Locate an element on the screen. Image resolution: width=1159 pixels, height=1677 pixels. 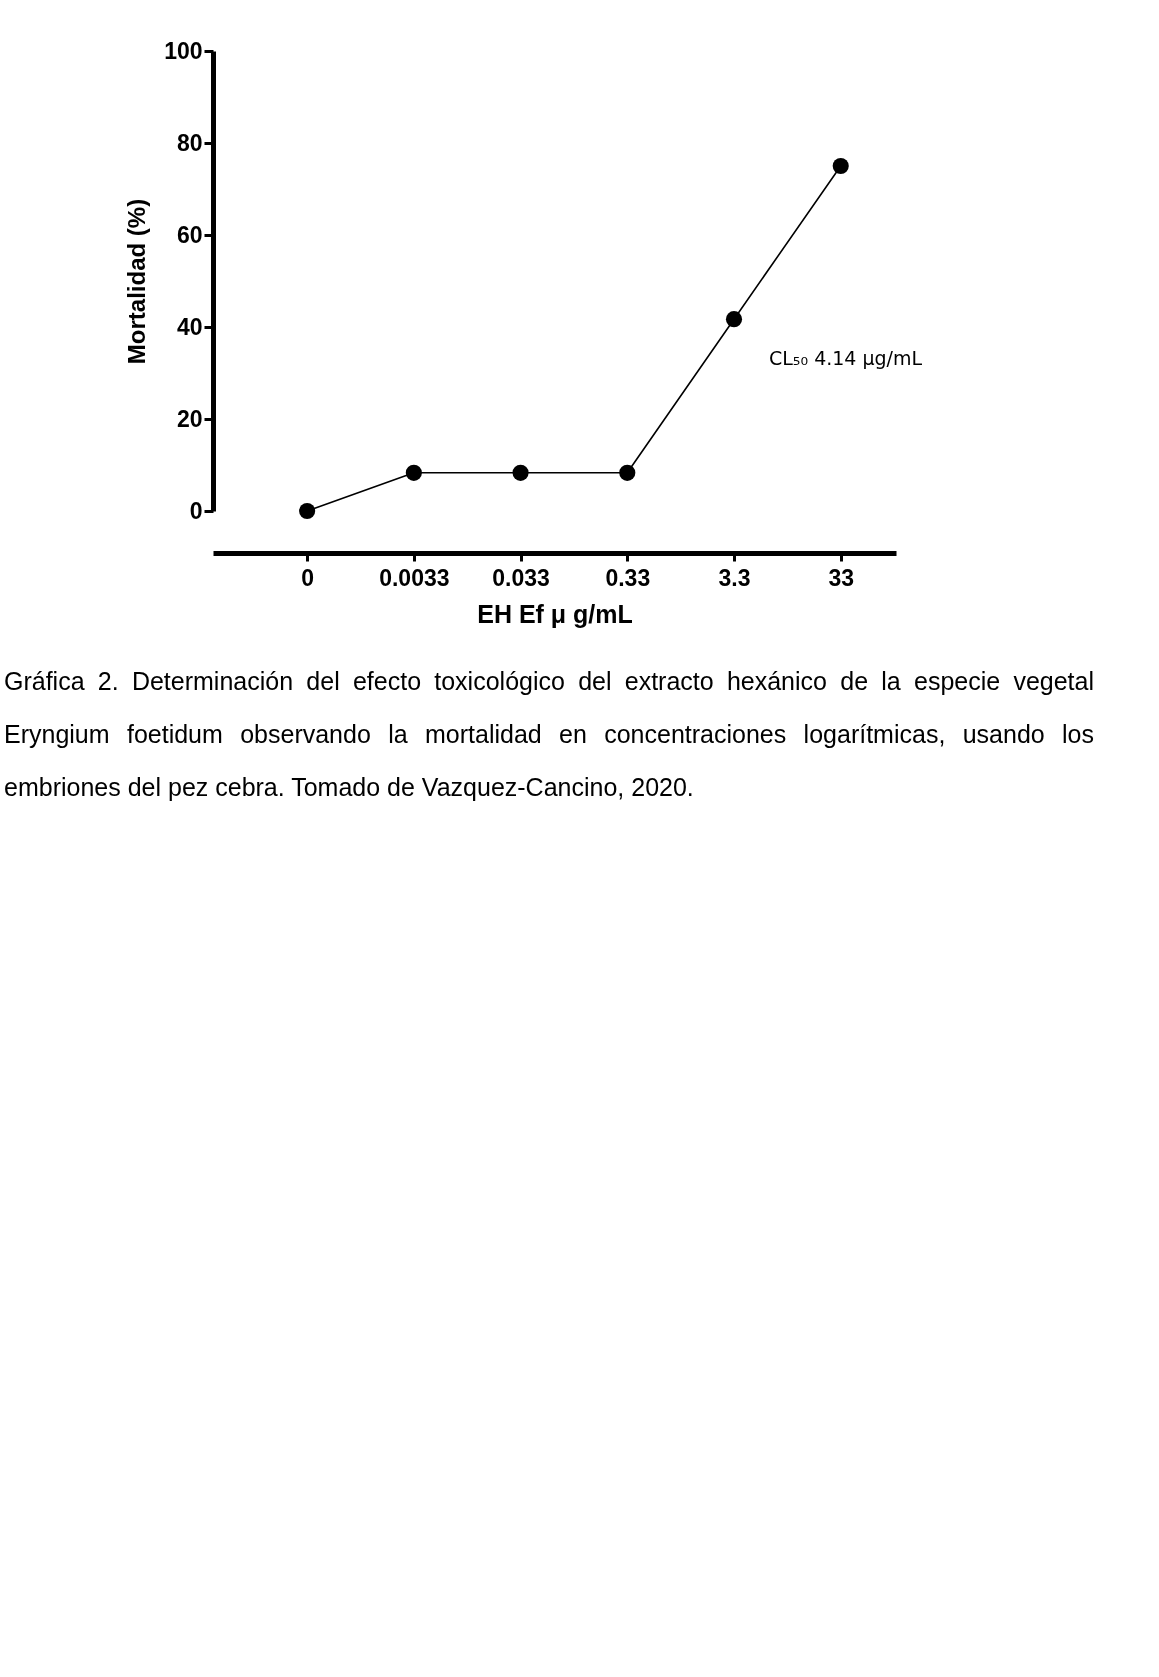
y-tick-label: 0 is located at coordinates (196, 510).